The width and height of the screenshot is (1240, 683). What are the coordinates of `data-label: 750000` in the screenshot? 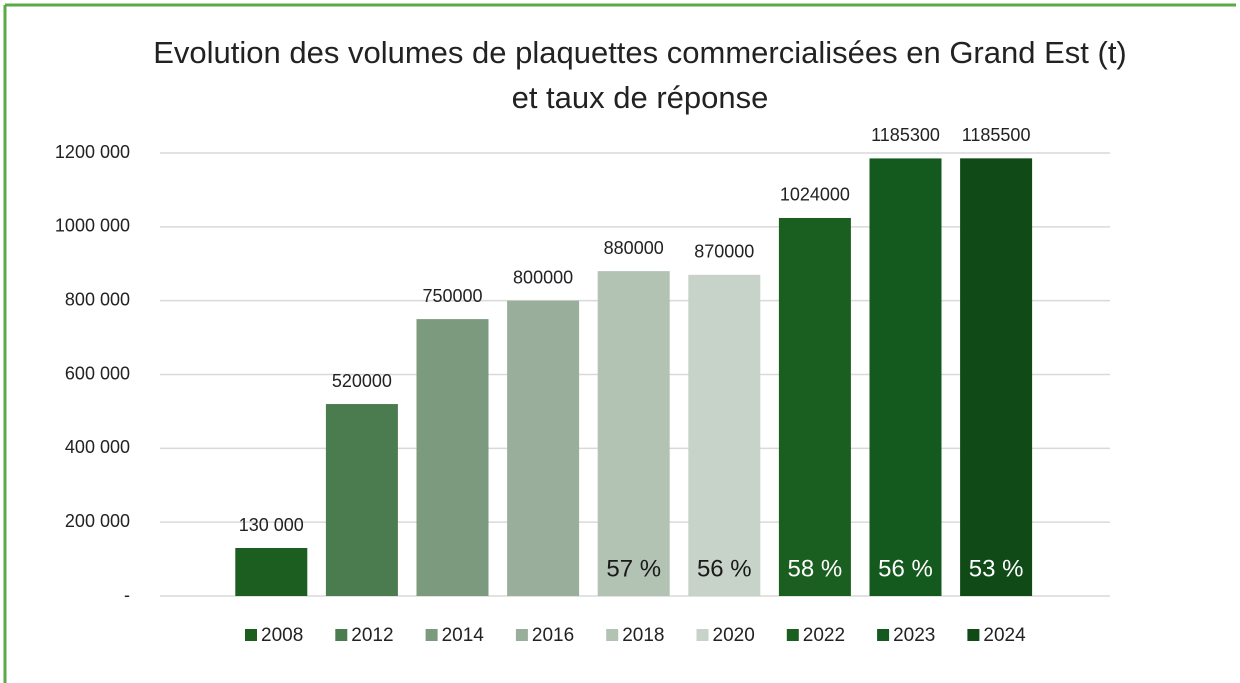 It's located at (452, 296).